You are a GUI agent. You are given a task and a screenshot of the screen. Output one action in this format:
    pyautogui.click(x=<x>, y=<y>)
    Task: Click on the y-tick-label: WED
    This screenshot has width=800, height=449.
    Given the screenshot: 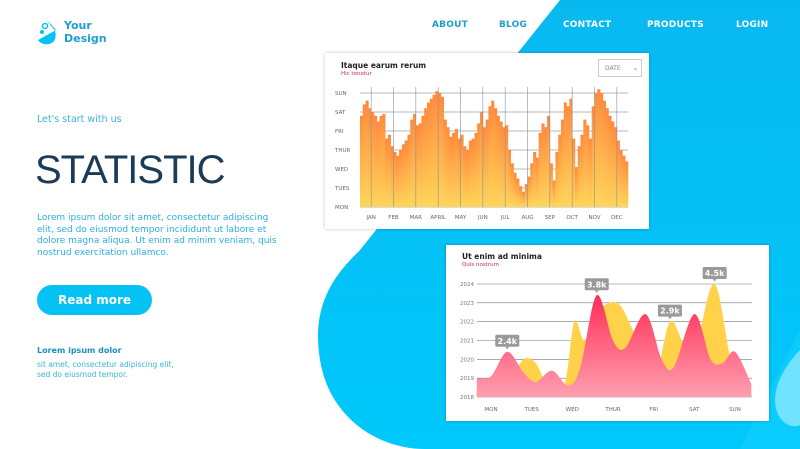 What is the action you would take?
    pyautogui.click(x=341, y=170)
    